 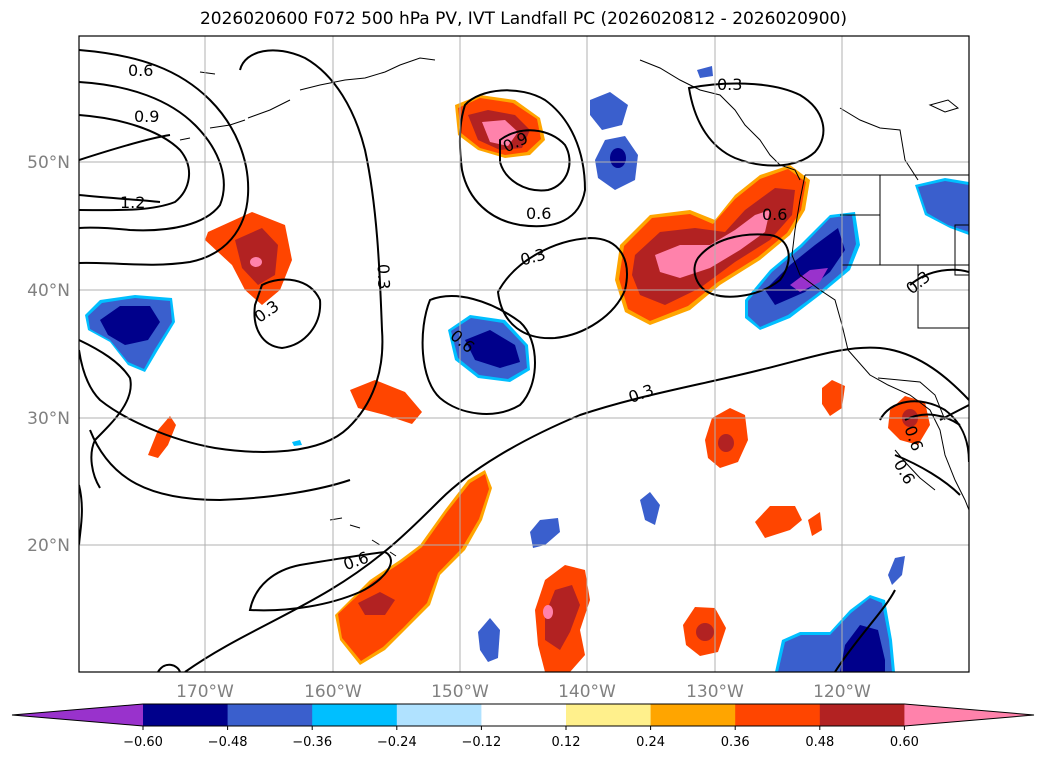 What do you see at coordinates (842, 692) in the screenshot?
I see `lon-label: 120°W` at bounding box center [842, 692].